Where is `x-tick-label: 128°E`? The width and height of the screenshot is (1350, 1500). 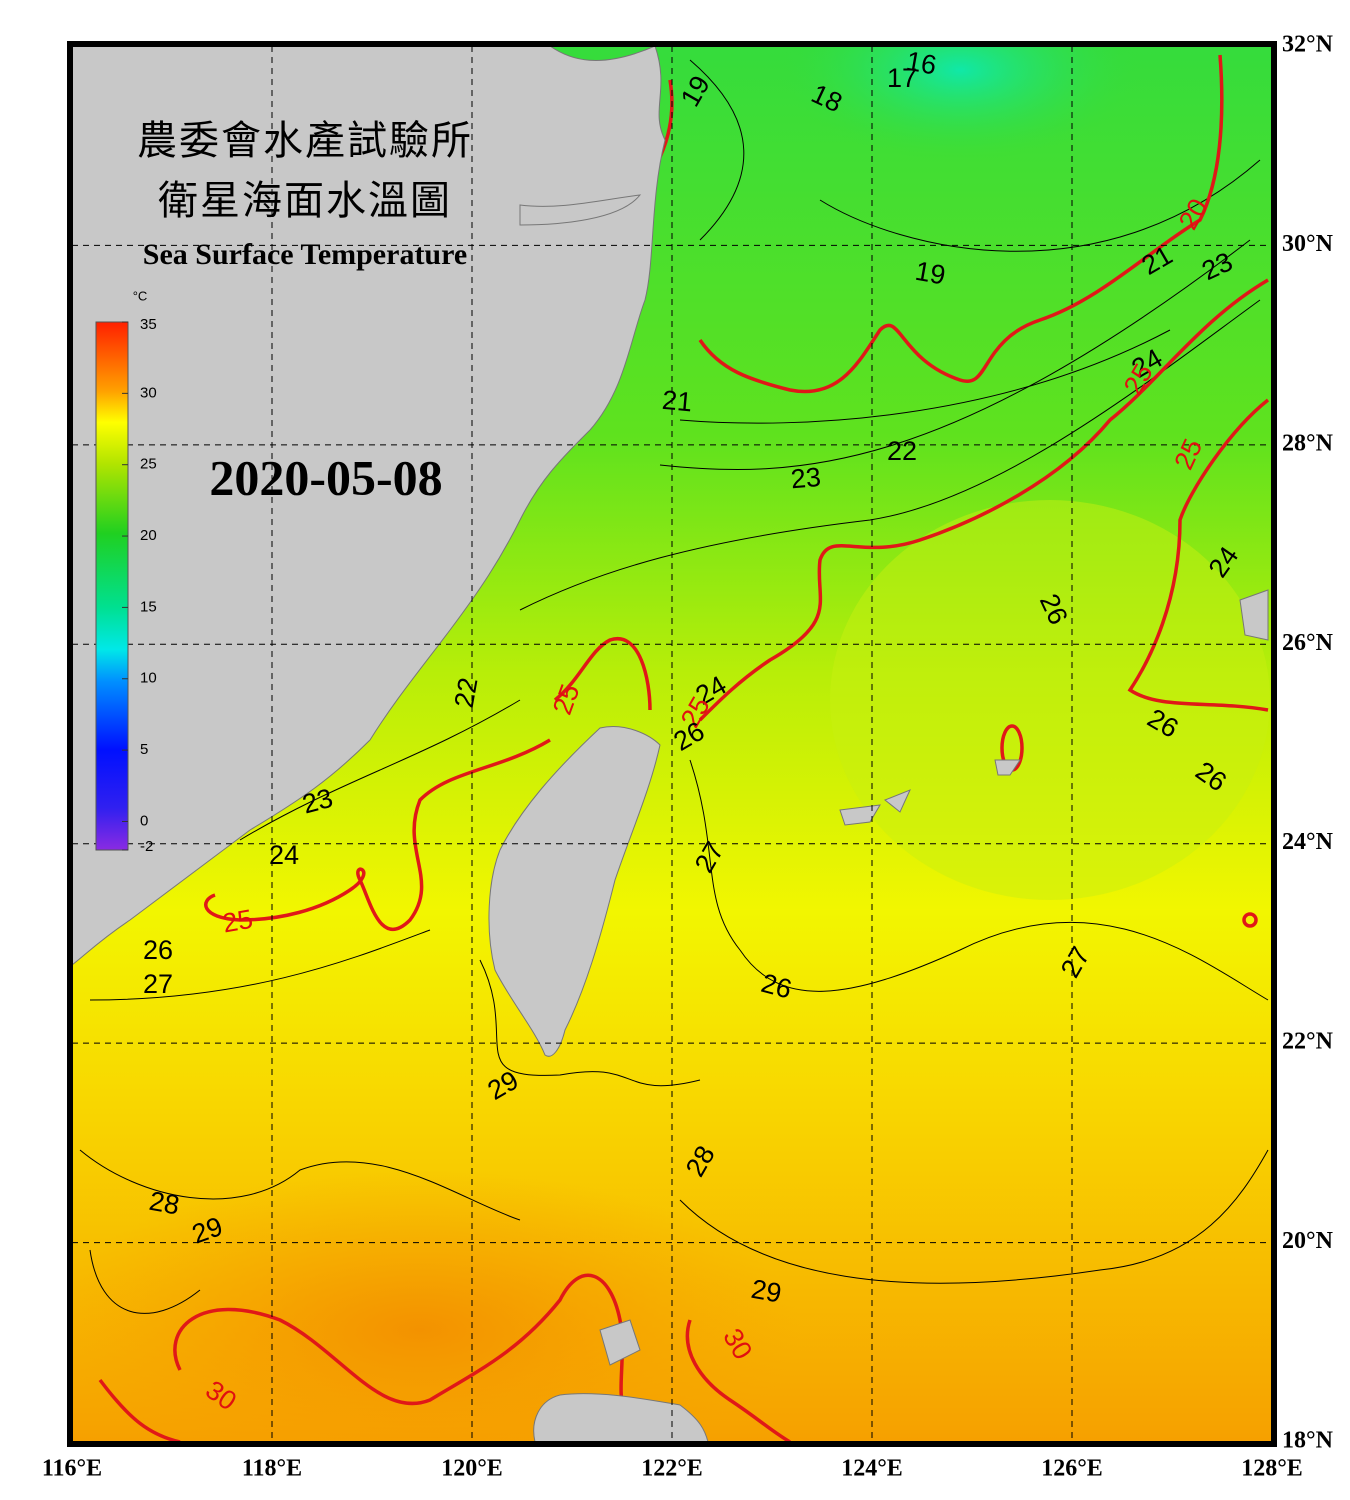 x-tick-label: 128°E is located at coordinates (1272, 1469).